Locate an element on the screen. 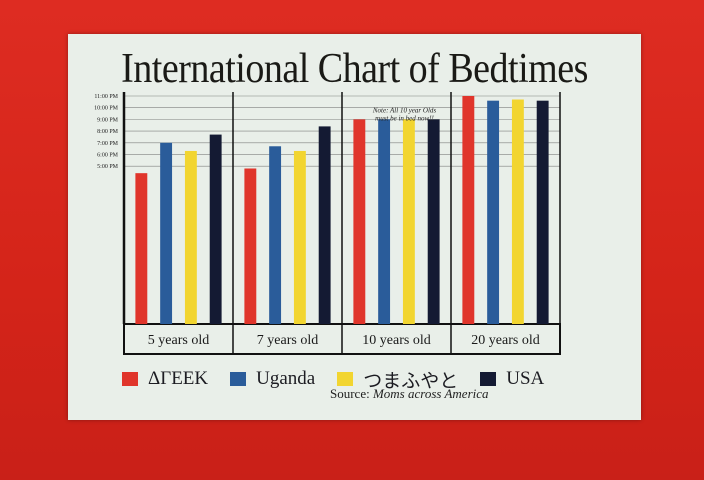  y-tick-label: 11:00 PM is located at coordinates (106, 97).